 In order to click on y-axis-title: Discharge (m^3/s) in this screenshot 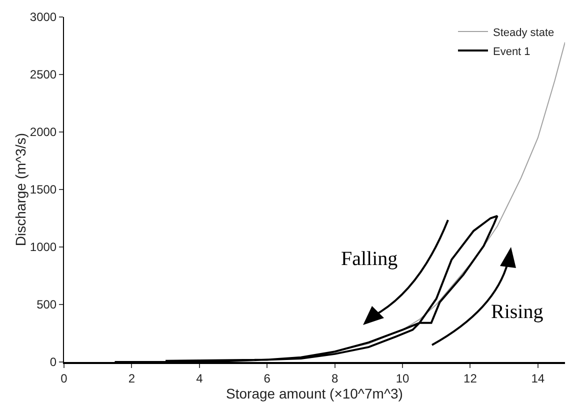, I will do `click(20, 189)`.